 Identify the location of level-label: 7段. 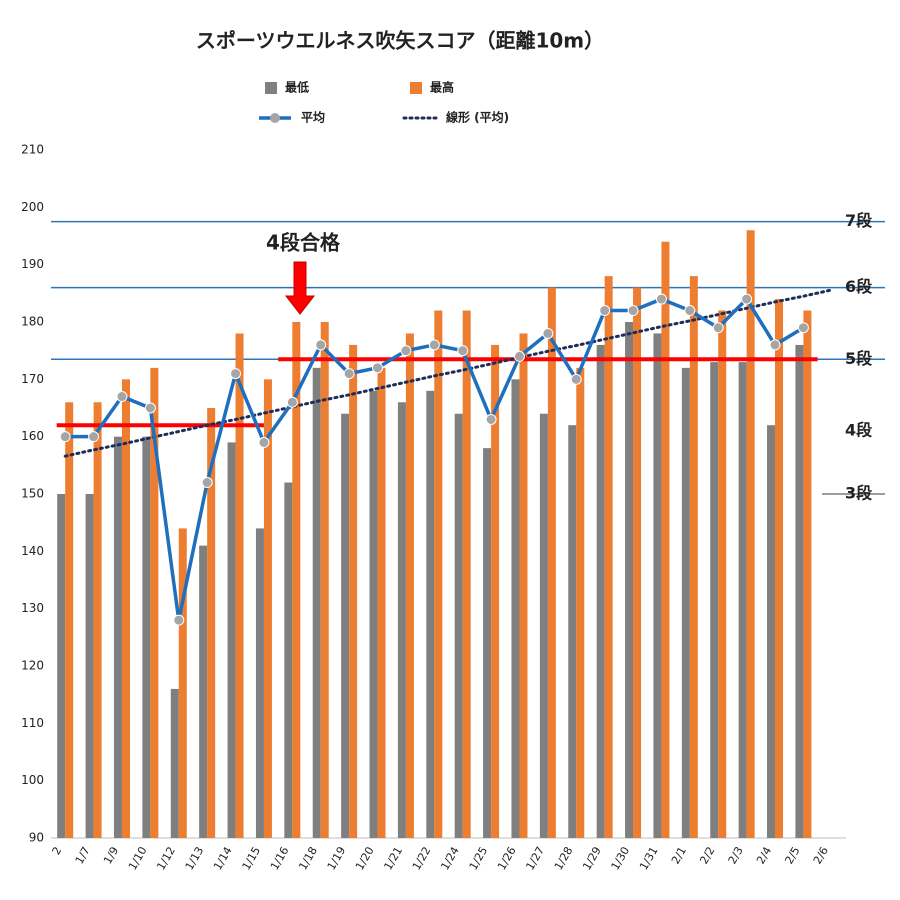
(859, 220).